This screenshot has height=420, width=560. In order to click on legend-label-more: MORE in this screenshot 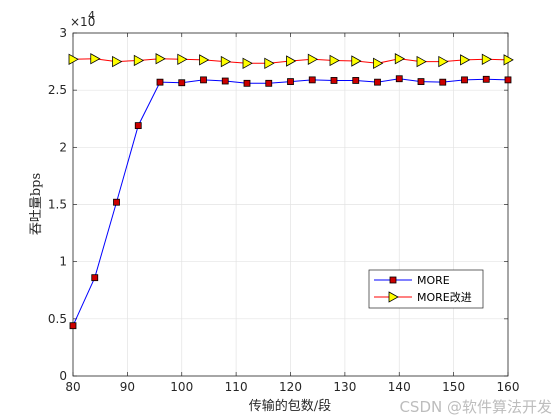, I will do `click(433, 280)`.